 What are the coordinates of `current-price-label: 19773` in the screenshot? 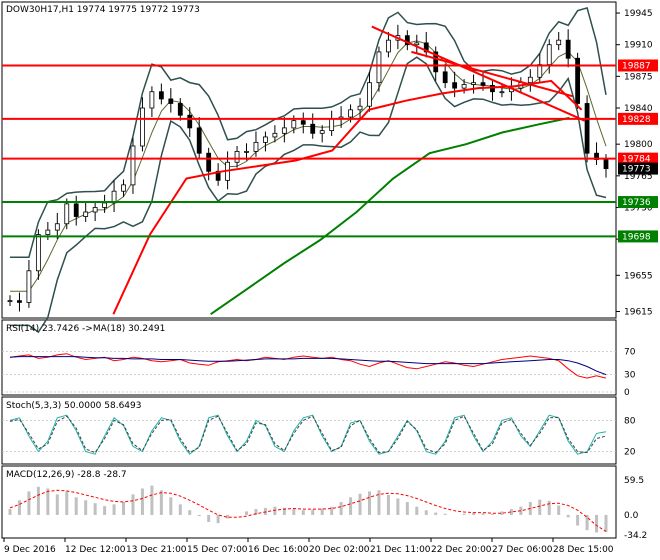 It's located at (636, 170).